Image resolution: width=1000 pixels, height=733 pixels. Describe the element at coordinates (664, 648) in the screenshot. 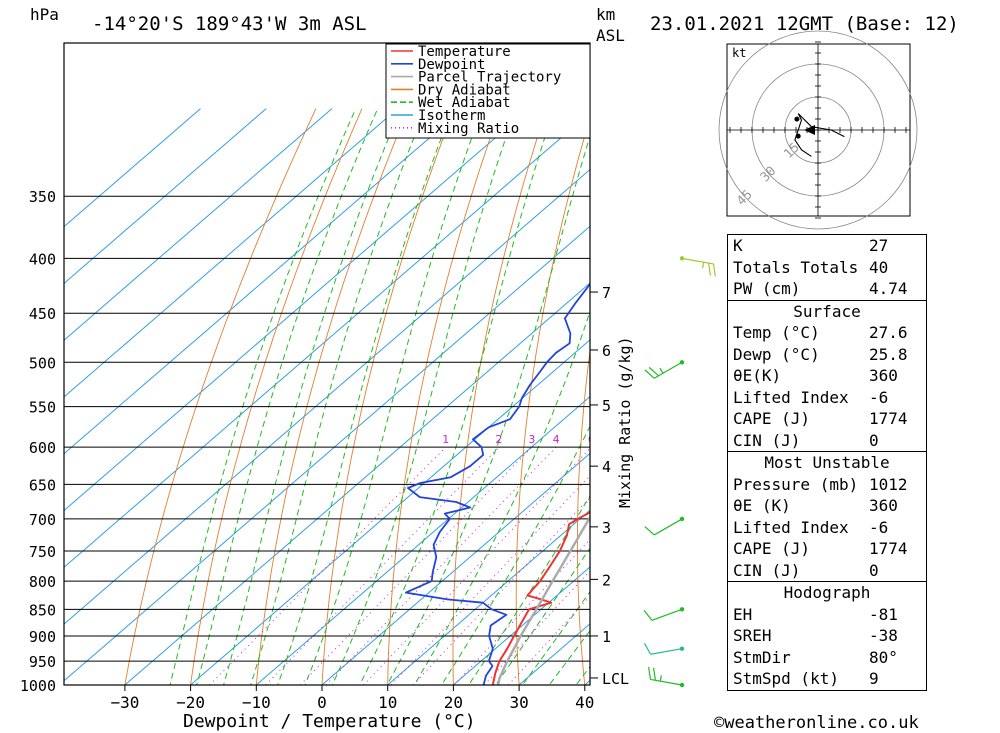

I see `wind-barb` at that location.